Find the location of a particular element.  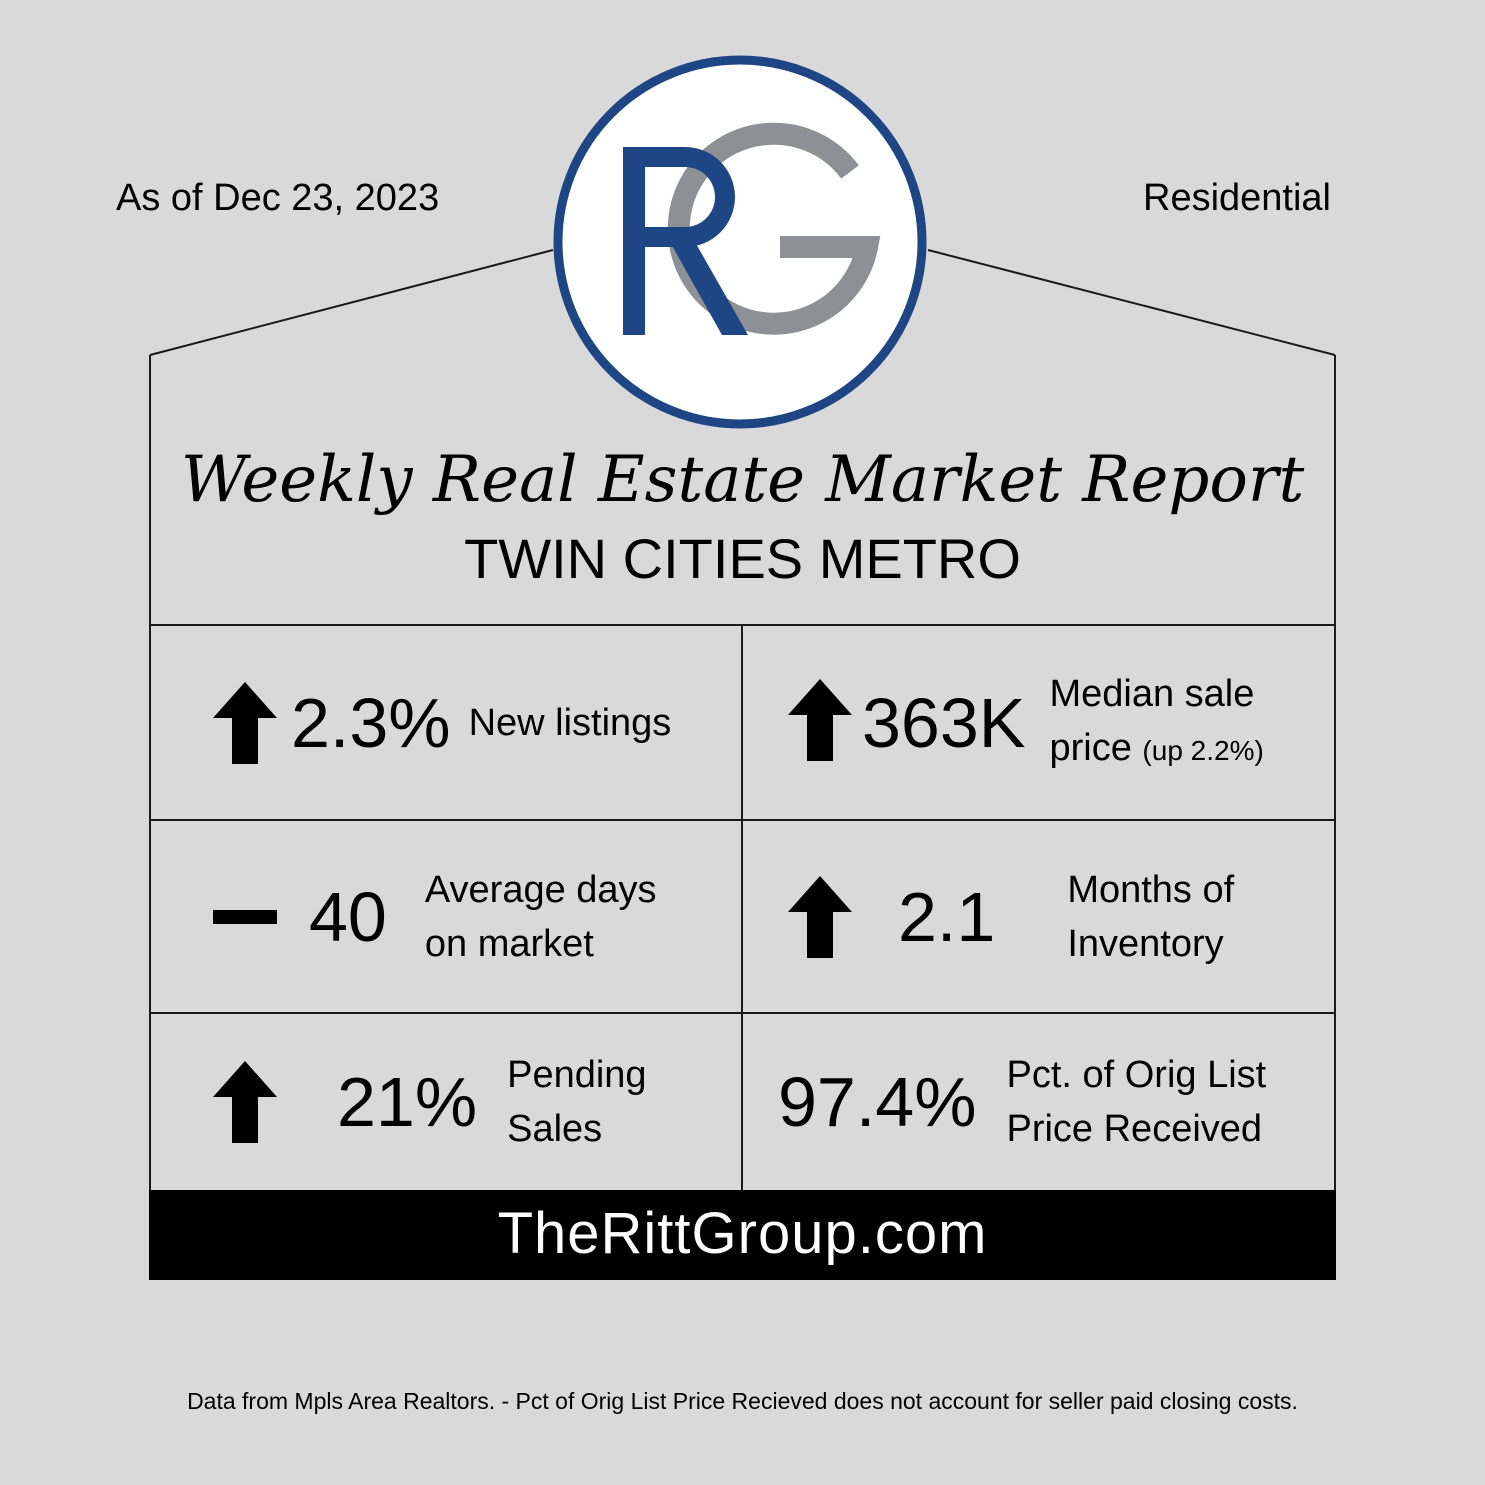

rg-logo is located at coordinates (740, 242).